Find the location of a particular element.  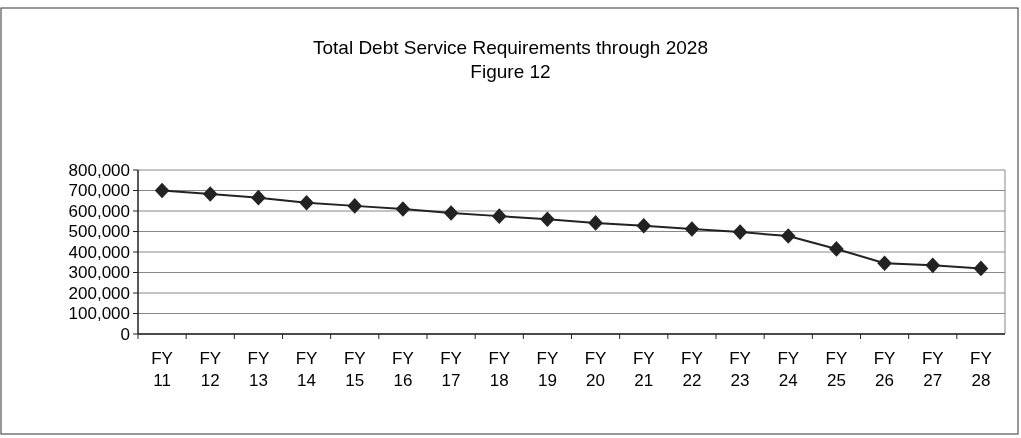

x-tick-label: FY 23 is located at coordinates (740, 369).